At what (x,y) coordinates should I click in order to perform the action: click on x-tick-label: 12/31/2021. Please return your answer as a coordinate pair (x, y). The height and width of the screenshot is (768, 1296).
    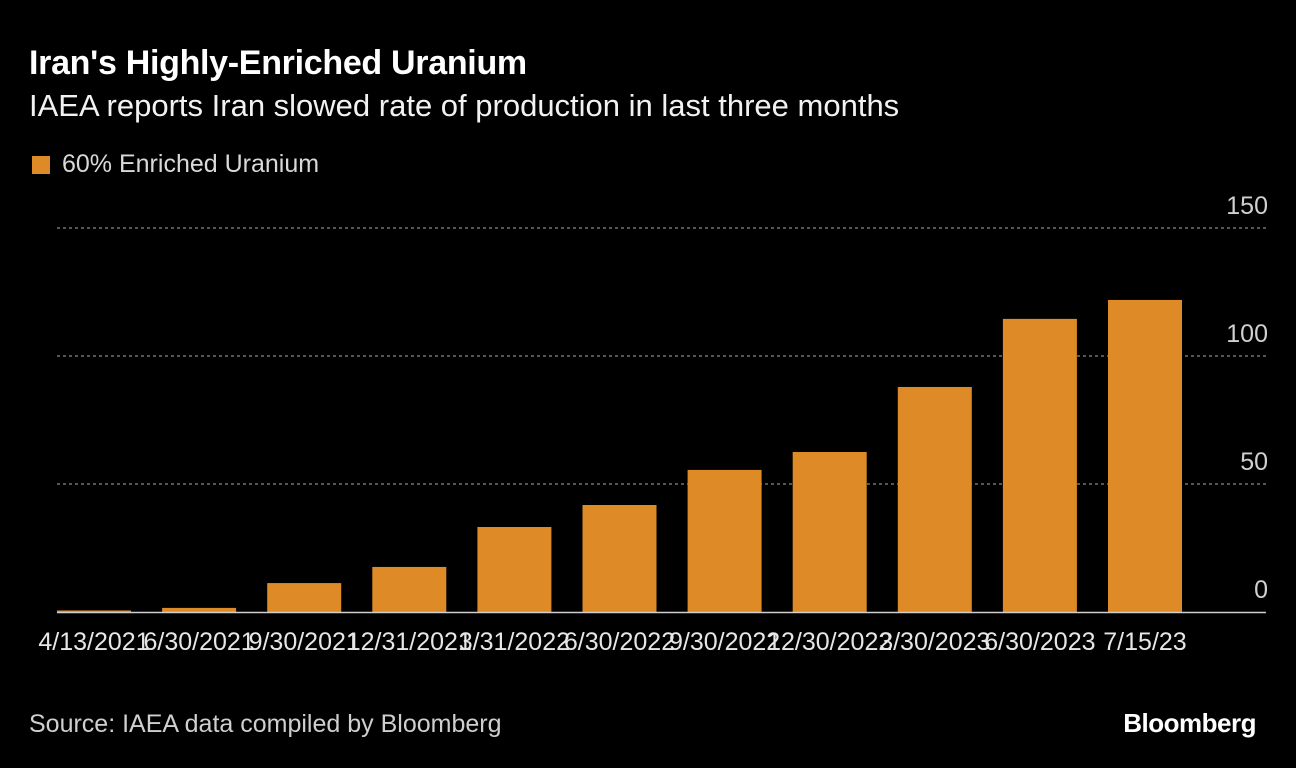
    Looking at the image, I should click on (409, 642).